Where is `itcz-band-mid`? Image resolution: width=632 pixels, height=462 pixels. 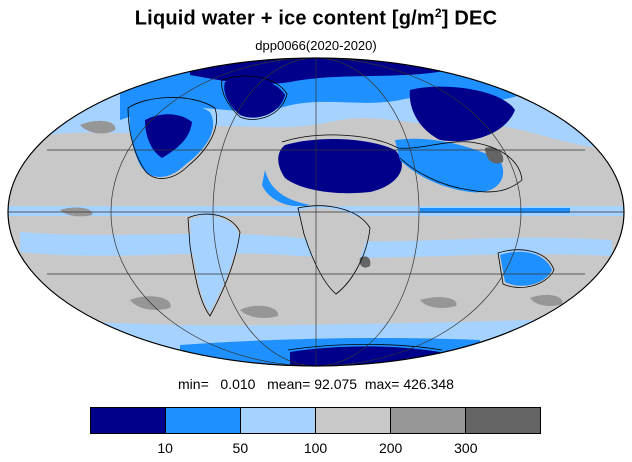 itcz-band-mid is located at coordinates (495, 210).